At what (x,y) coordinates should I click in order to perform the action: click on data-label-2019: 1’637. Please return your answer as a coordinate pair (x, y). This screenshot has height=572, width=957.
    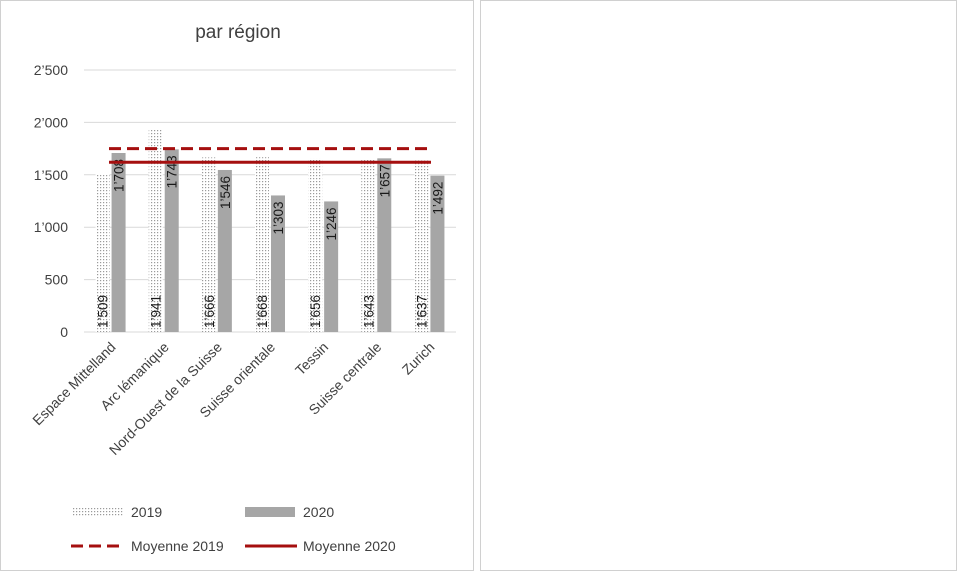
    Looking at the image, I should click on (421, 311).